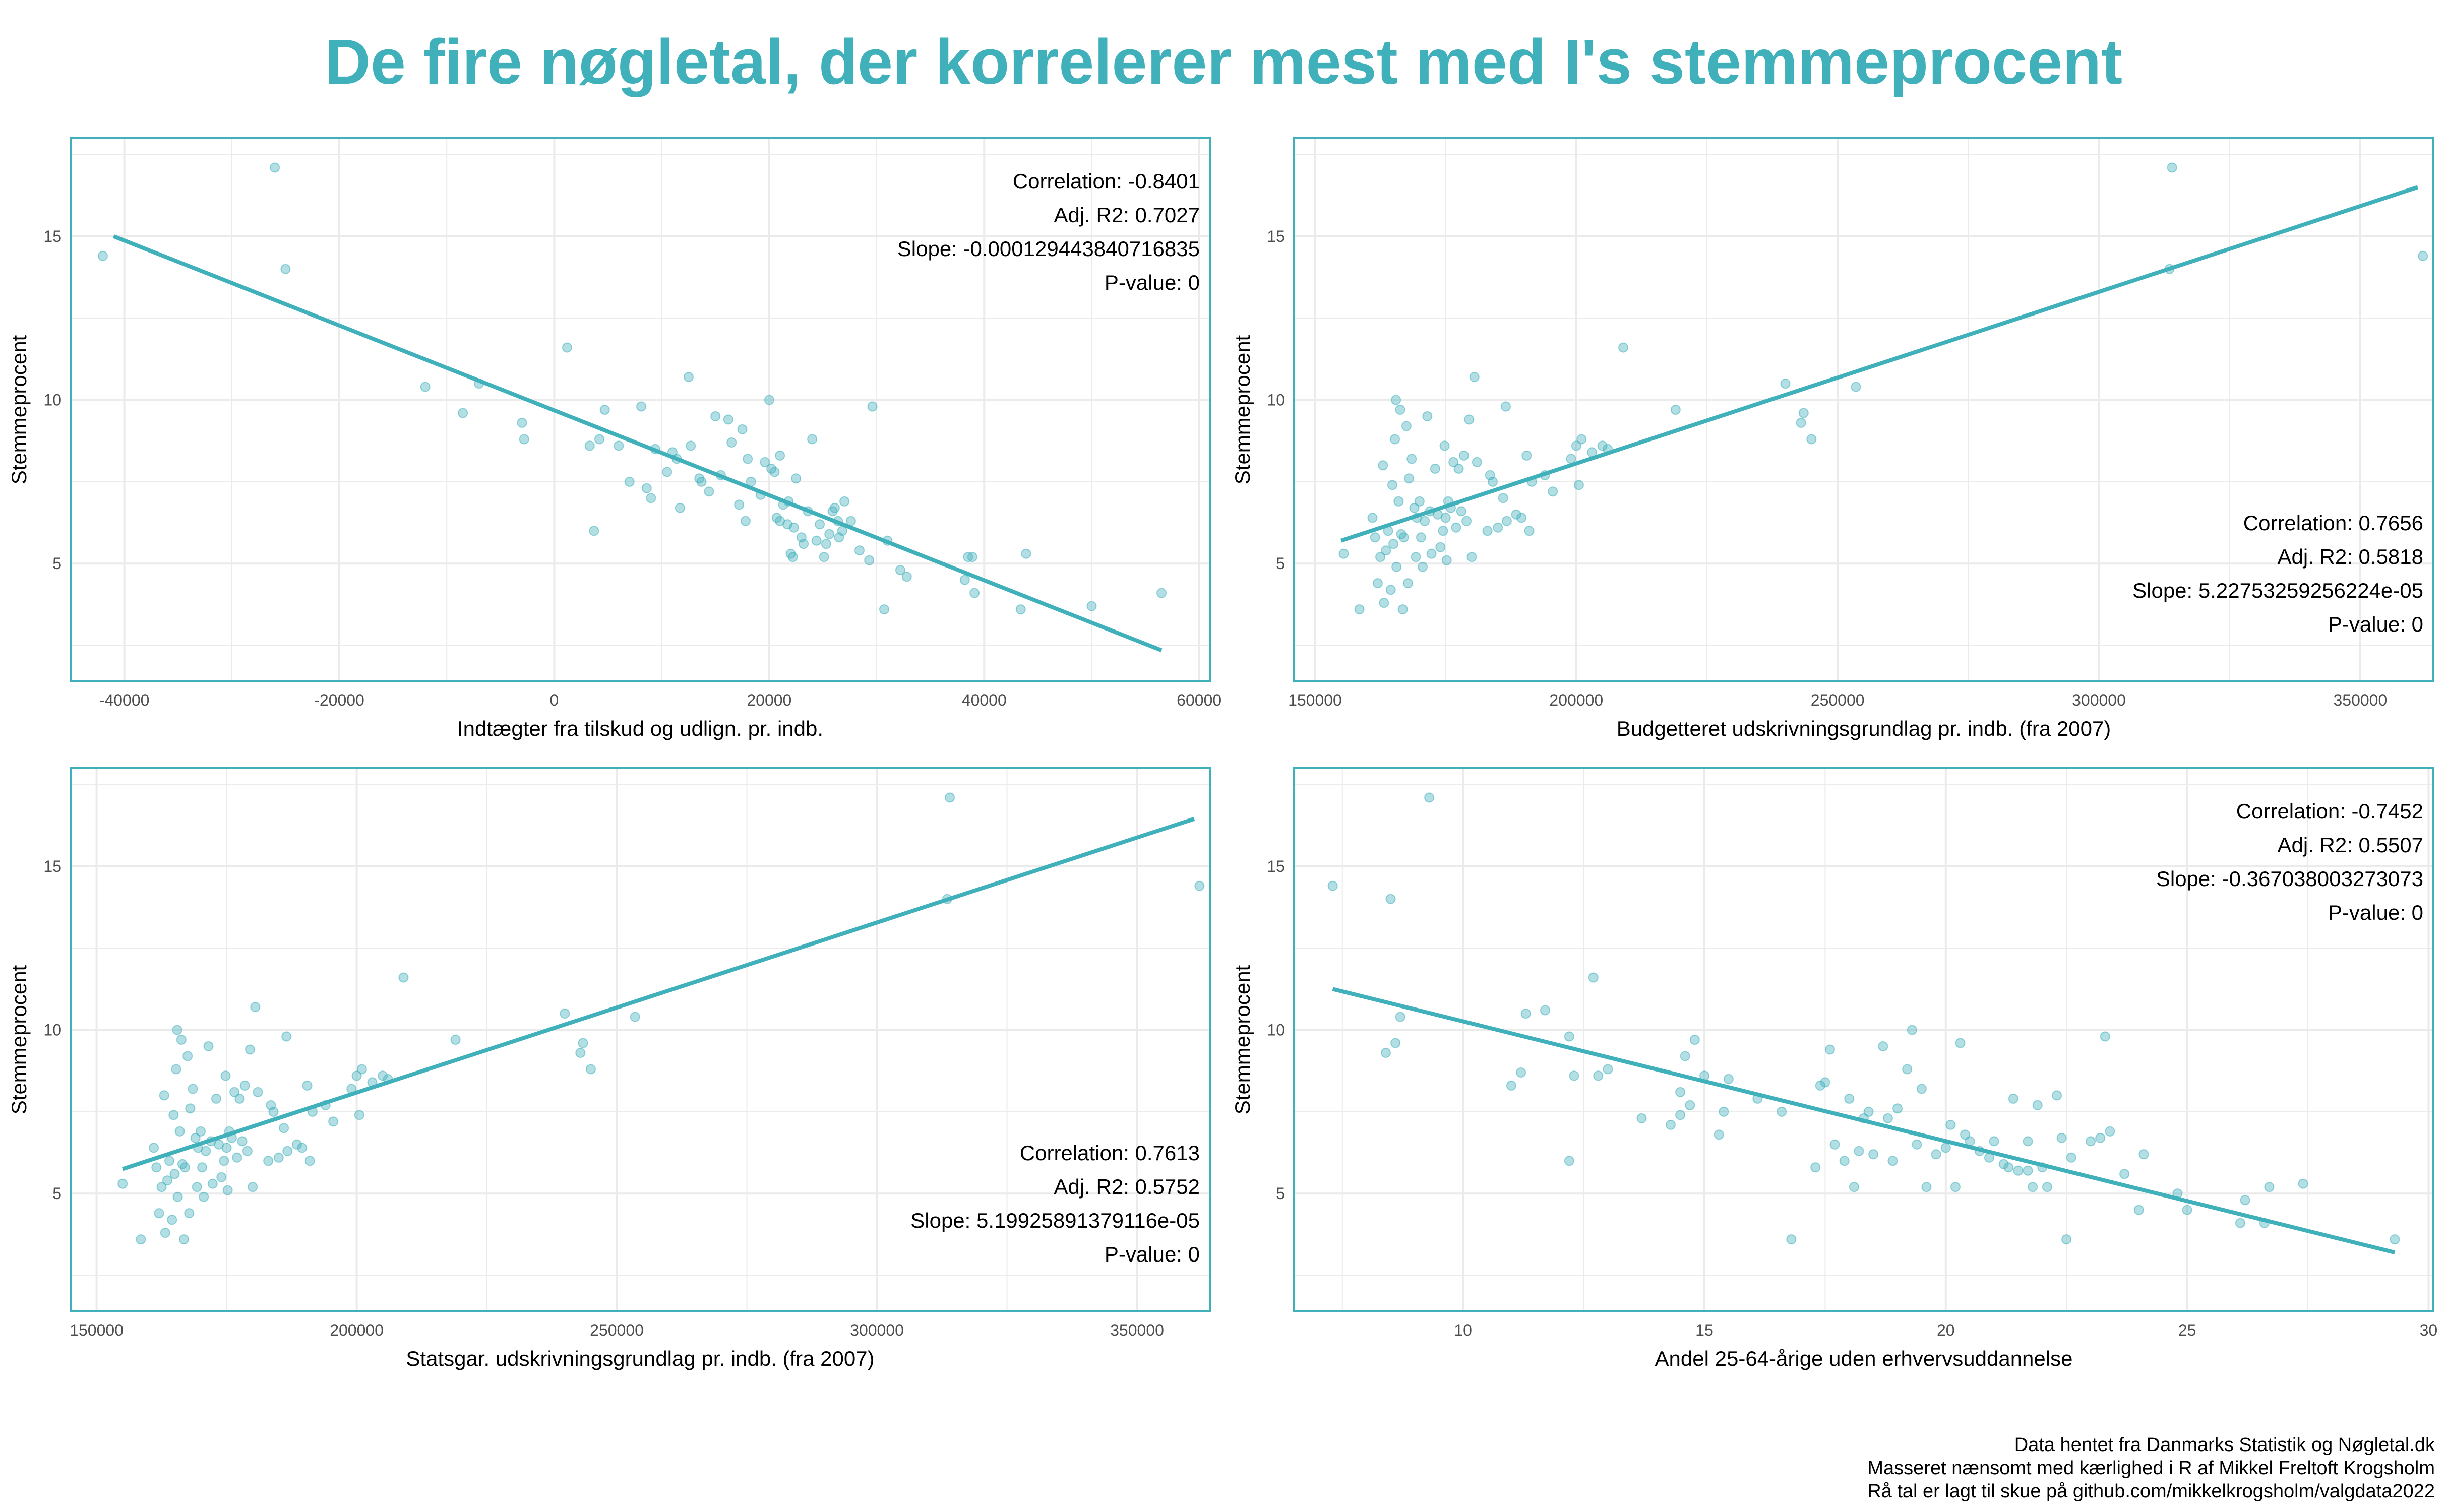  I want to click on stats-annotation: Adj. R2: 0.5752, so click(1127, 1187).